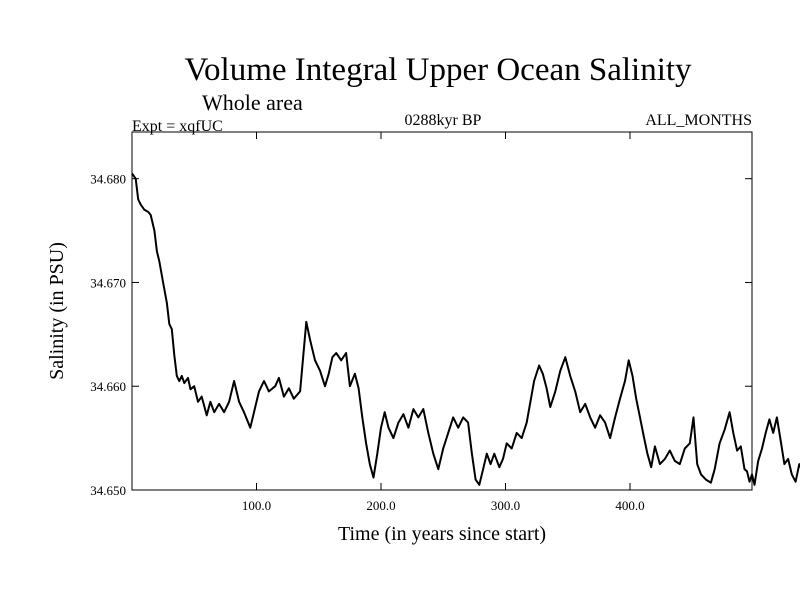 Image resolution: width=800 pixels, height=600 pixels. I want to click on x-tick-label: 100.0, so click(256, 505).